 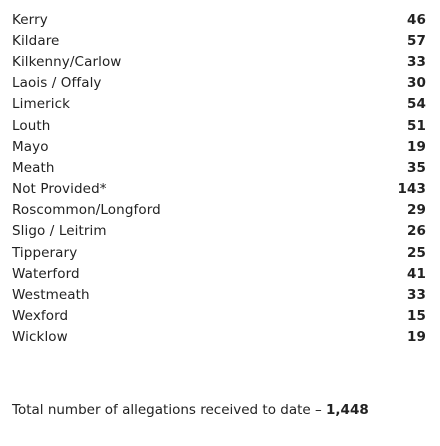 What do you see at coordinates (57, 83) in the screenshot?
I see `county-name: Laois / Offaly` at bounding box center [57, 83].